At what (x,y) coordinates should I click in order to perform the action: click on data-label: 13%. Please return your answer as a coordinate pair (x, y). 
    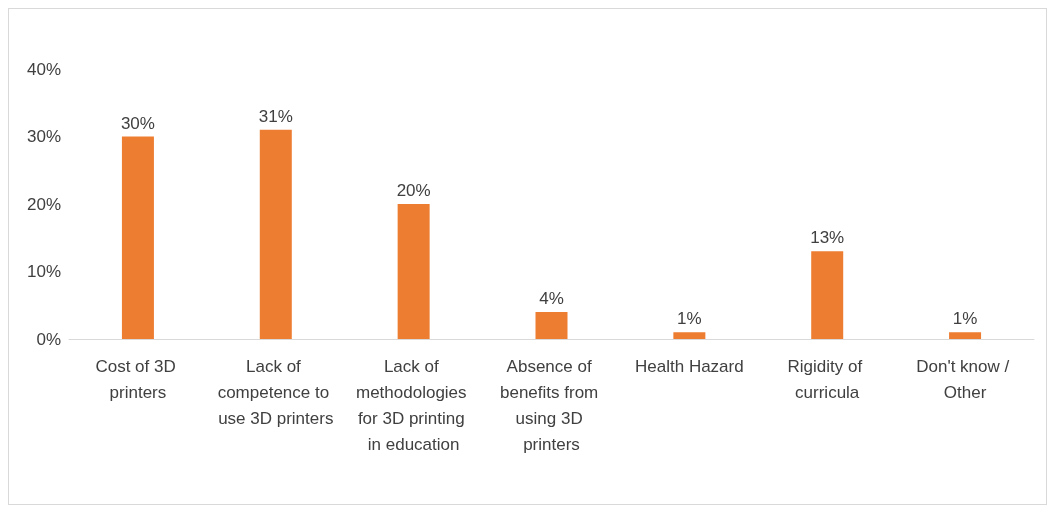
    Looking at the image, I should click on (827, 238).